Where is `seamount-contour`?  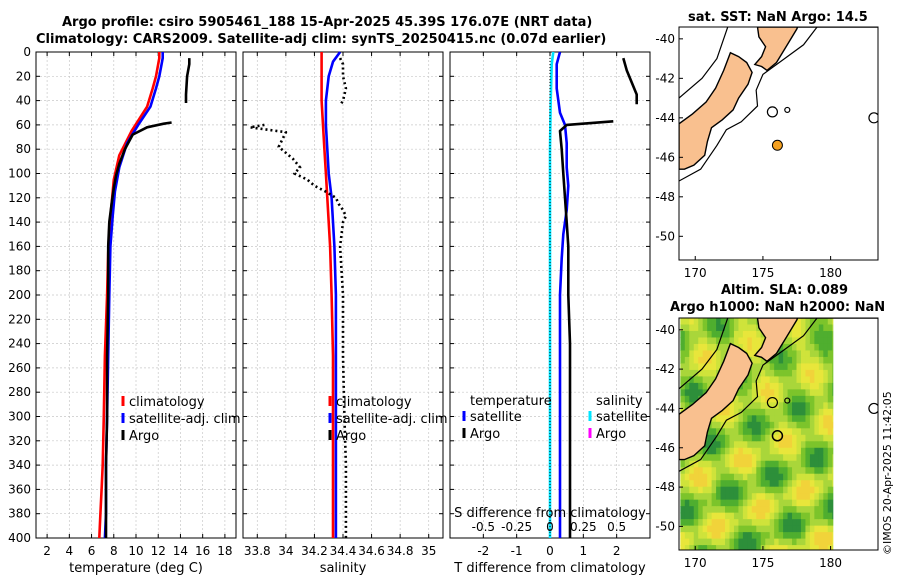 seamount-contour is located at coordinates (772, 402).